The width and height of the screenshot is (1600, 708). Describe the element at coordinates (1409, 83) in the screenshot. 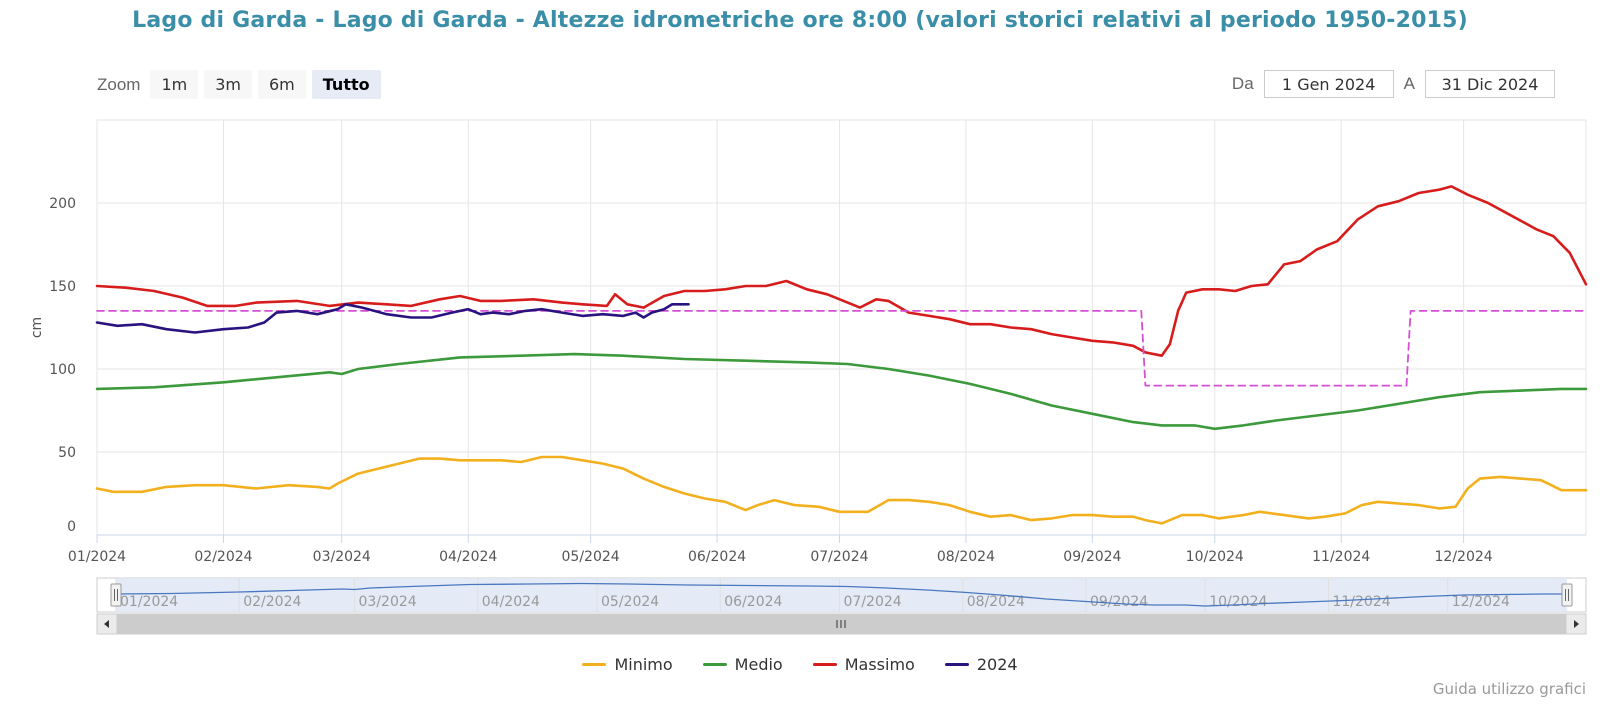

I see `range-to-label: A` at that location.